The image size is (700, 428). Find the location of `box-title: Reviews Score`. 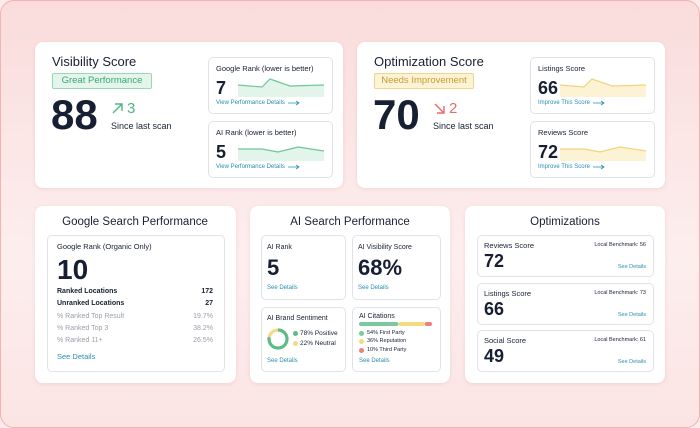

box-title: Reviews Score is located at coordinates (509, 245).